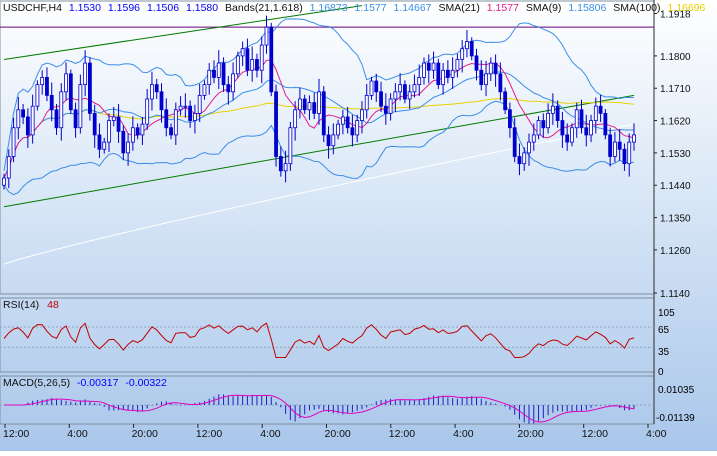 This screenshot has height=456, width=717. Describe the element at coordinates (666, 313) in the screenshot. I see `rsi-tick-105: 105` at that location.